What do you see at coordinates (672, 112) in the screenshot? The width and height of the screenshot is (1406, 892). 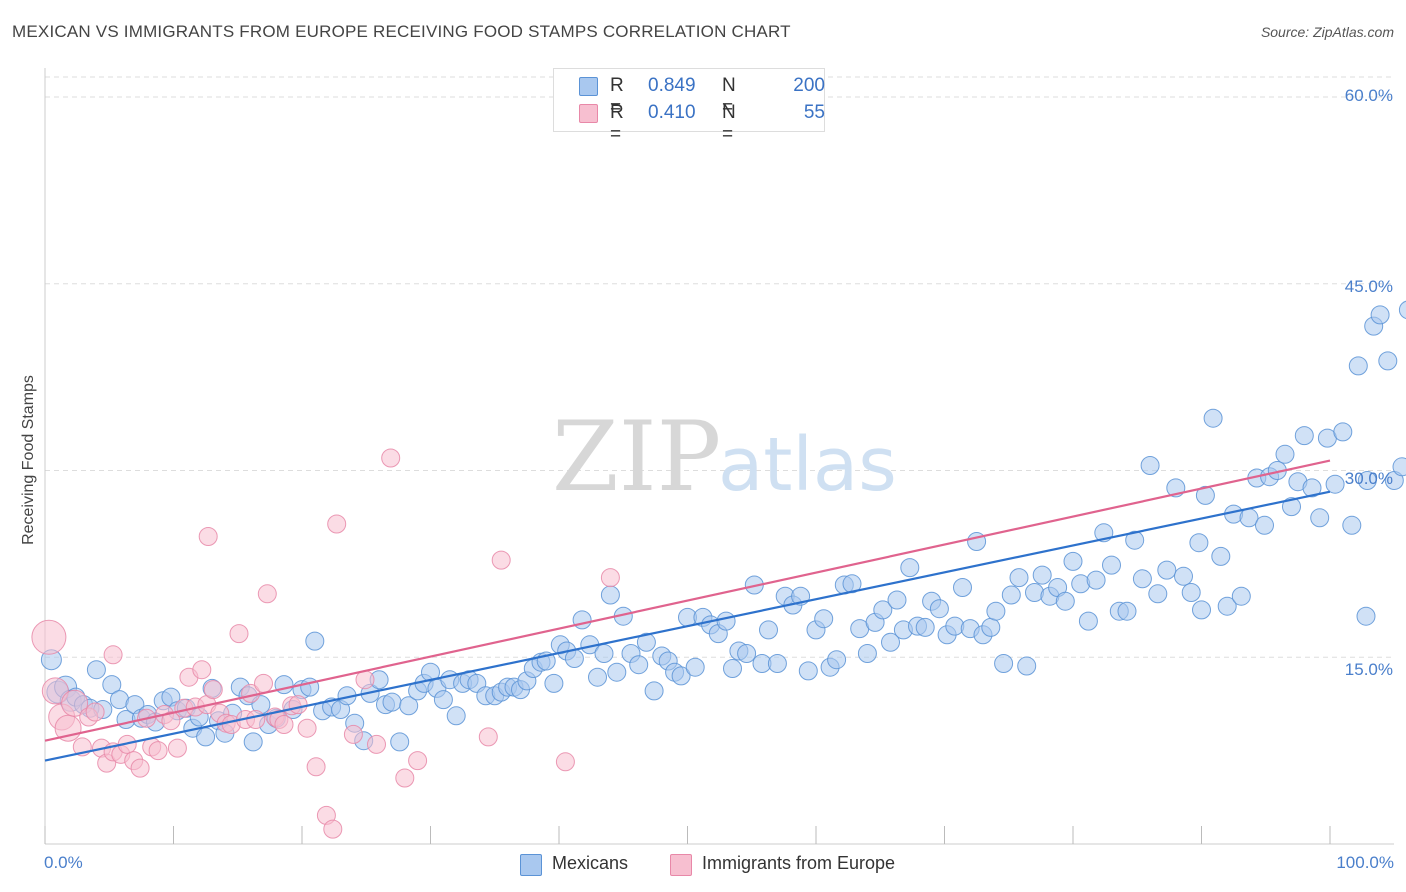 I see `r-value: 0.410` at bounding box center [672, 112].